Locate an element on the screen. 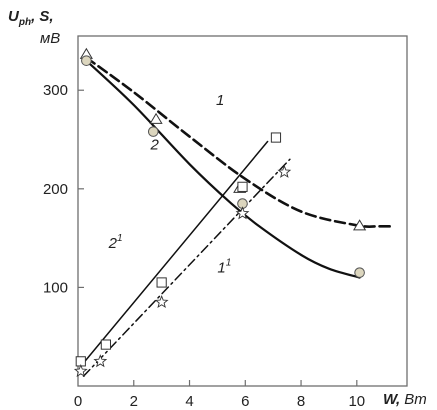 Image resolution: width=437 pixels, height=410 pixels. curve-label-3: 11 is located at coordinates (224, 267).